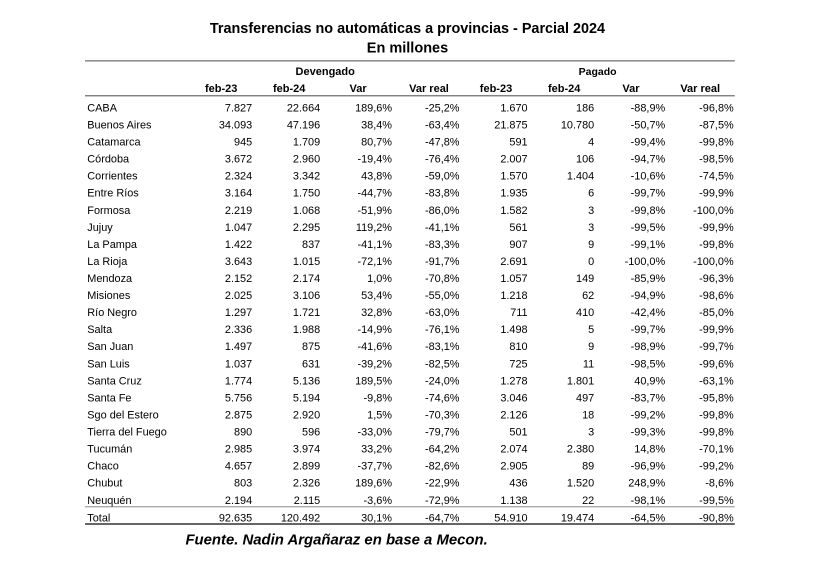 Image resolution: width=821 pixels, height=586 pixels. What do you see at coordinates (442, 433) in the screenshot?
I see `svg-text: -79,7%` at bounding box center [442, 433].